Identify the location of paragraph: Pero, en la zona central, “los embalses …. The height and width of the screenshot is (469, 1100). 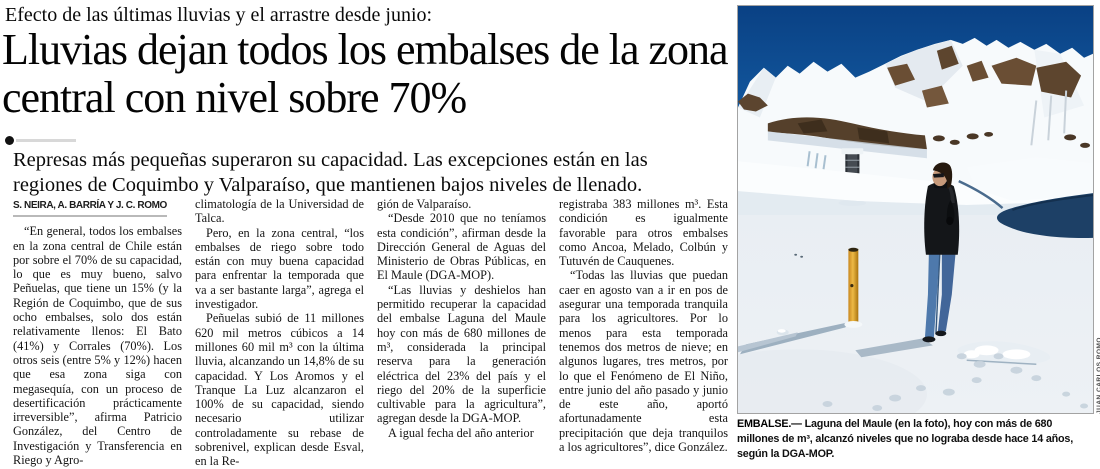
(279, 268).